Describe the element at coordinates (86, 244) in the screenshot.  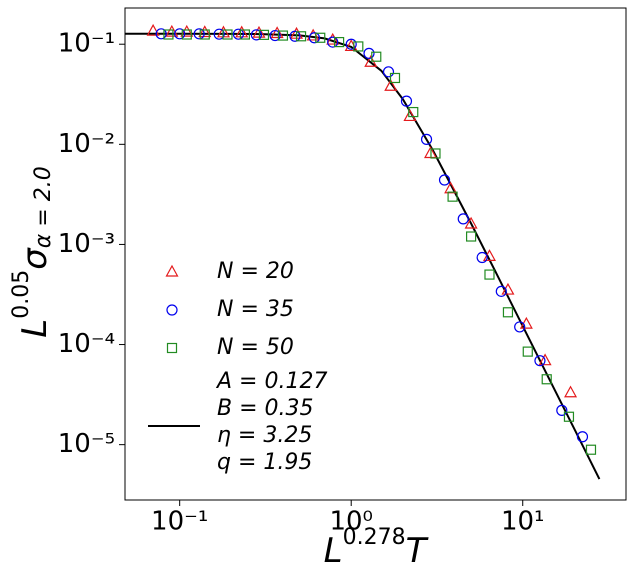
I see `y-tick-label: 10⁻³` at that location.